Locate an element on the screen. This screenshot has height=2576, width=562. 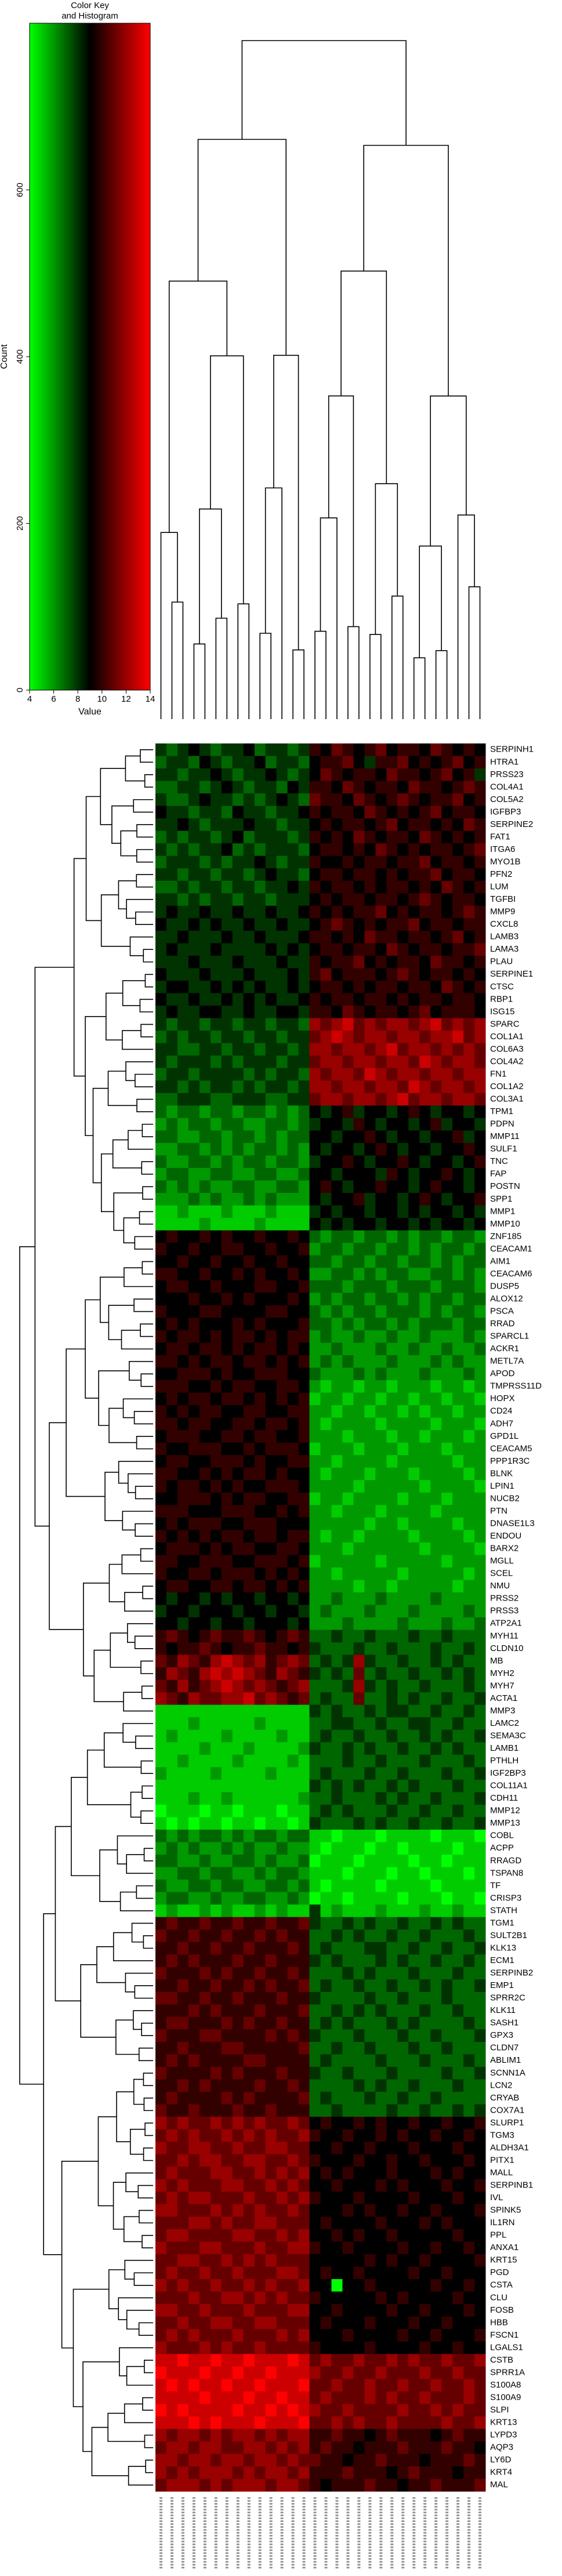
row-label: MYO1B is located at coordinates (505, 861).